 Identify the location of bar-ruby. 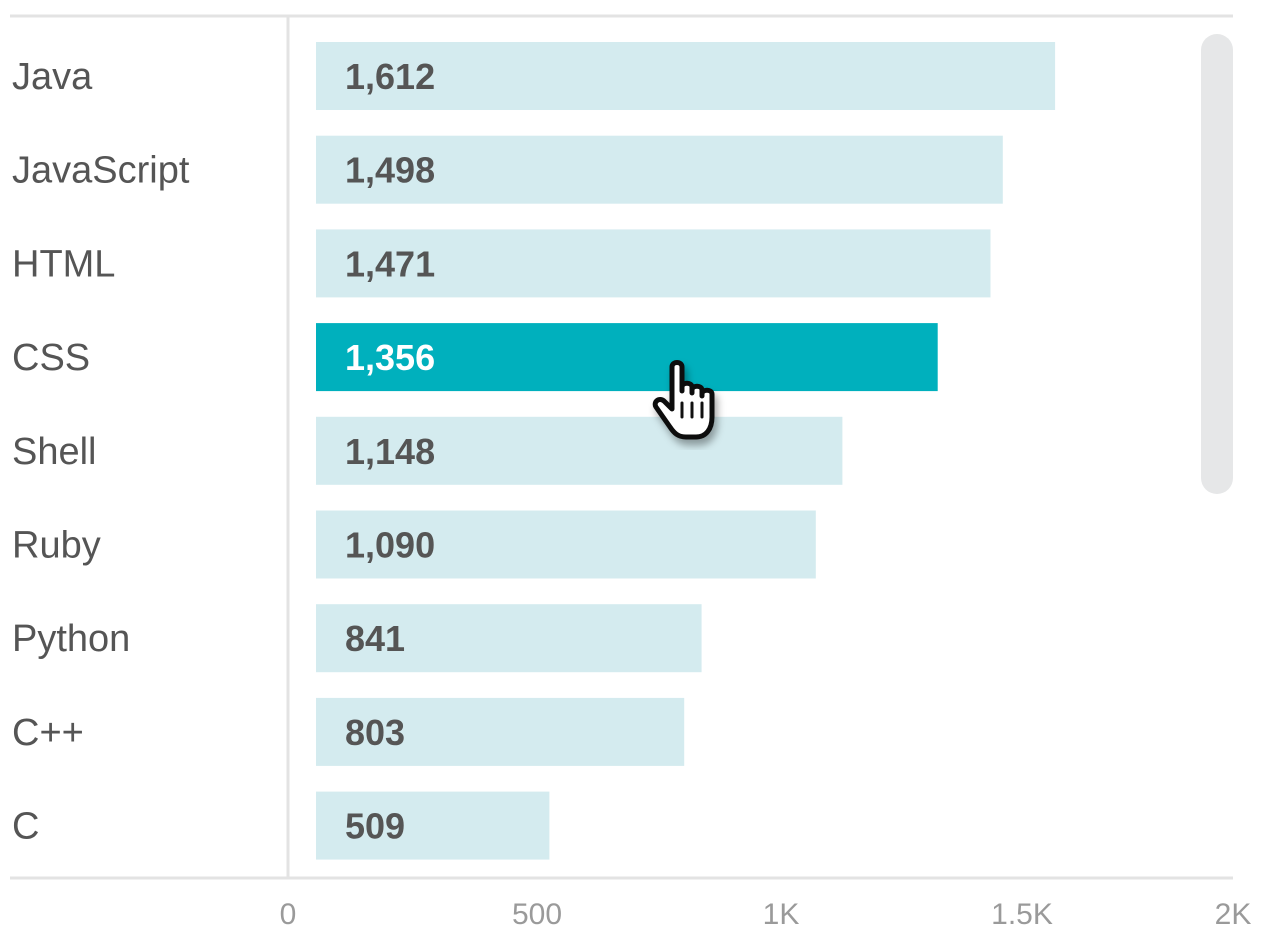
(566, 544).